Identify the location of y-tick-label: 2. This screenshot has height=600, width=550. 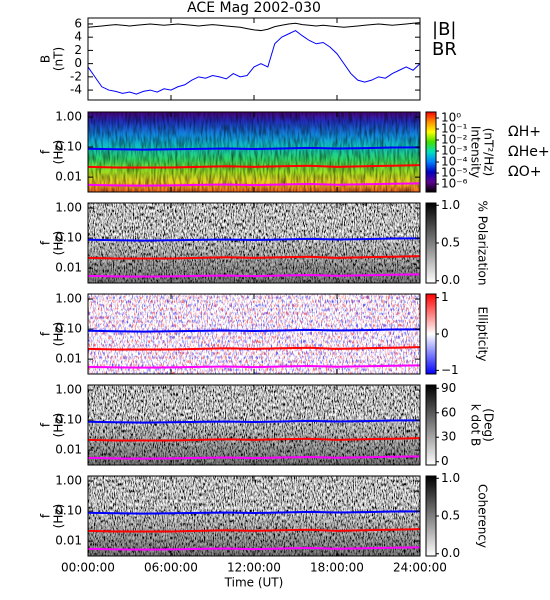
(78, 50).